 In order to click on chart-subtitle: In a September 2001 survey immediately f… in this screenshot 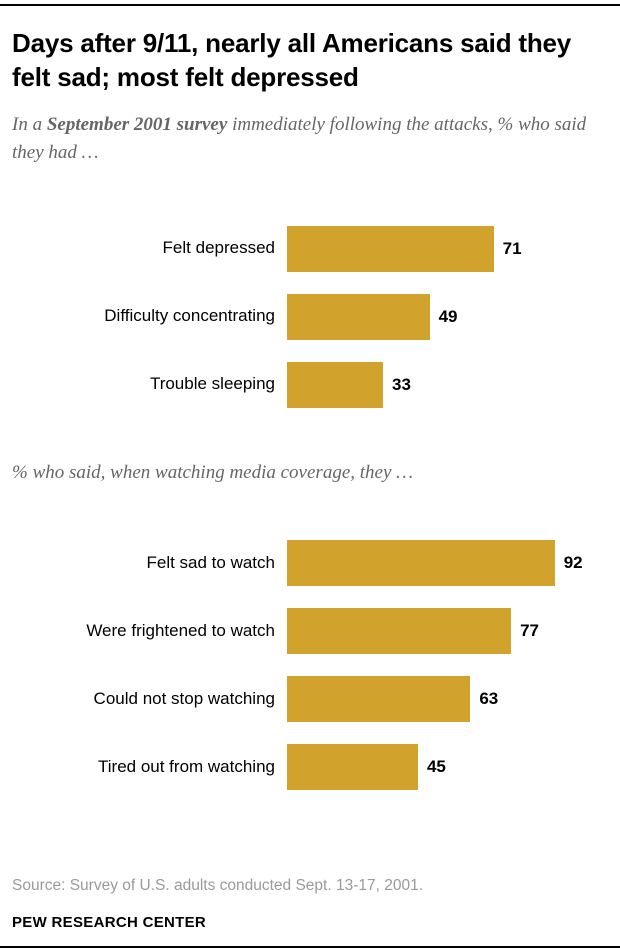, I will do `click(310, 139)`.